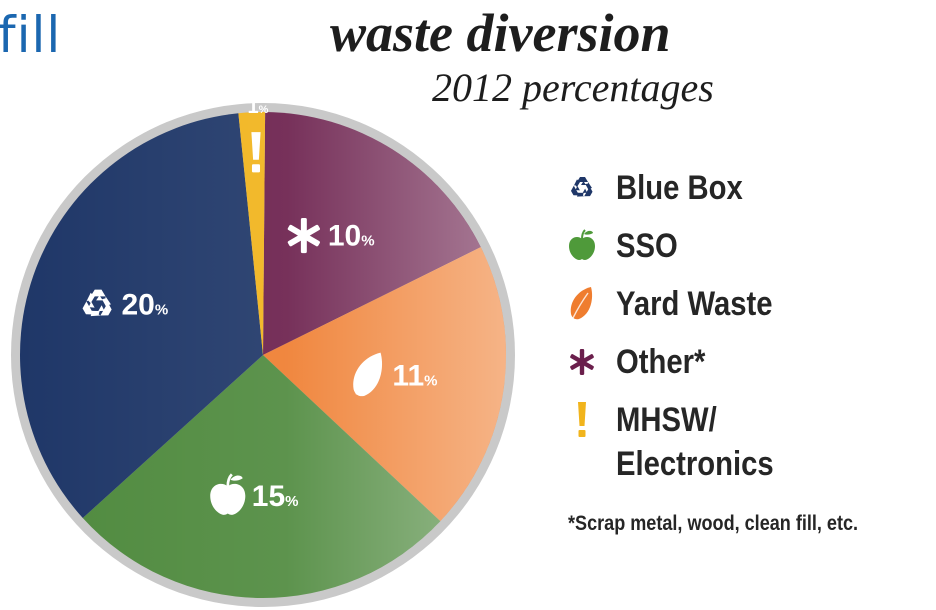 The height and width of the screenshot is (610, 936). What do you see at coordinates (742, 369) in the screenshot?
I see `legend-item-other: Other*` at bounding box center [742, 369].